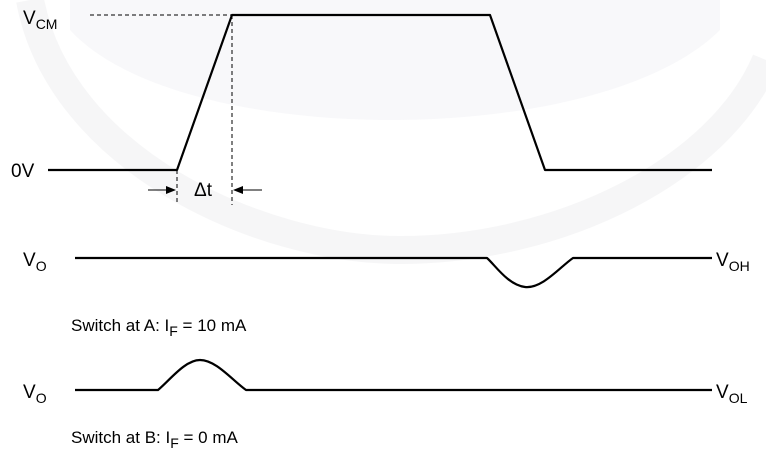  I want to click on vo-high-waveform, so click(393, 272).